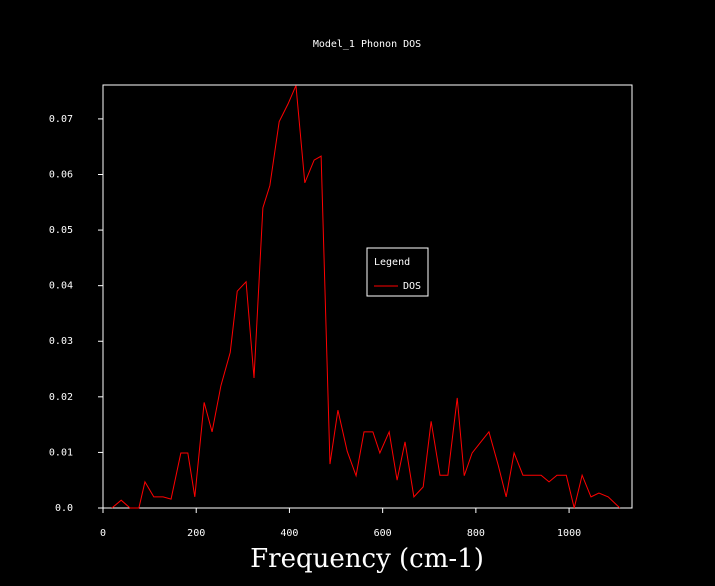 The height and width of the screenshot is (586, 715). What do you see at coordinates (64, 508) in the screenshot?
I see `y-tick-label: 0.0` at bounding box center [64, 508].